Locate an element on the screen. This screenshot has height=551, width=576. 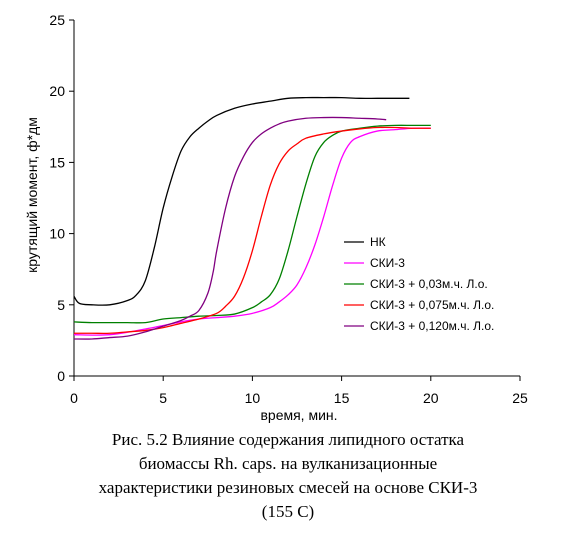
x-tick-label: 25 is located at coordinates (520, 398).